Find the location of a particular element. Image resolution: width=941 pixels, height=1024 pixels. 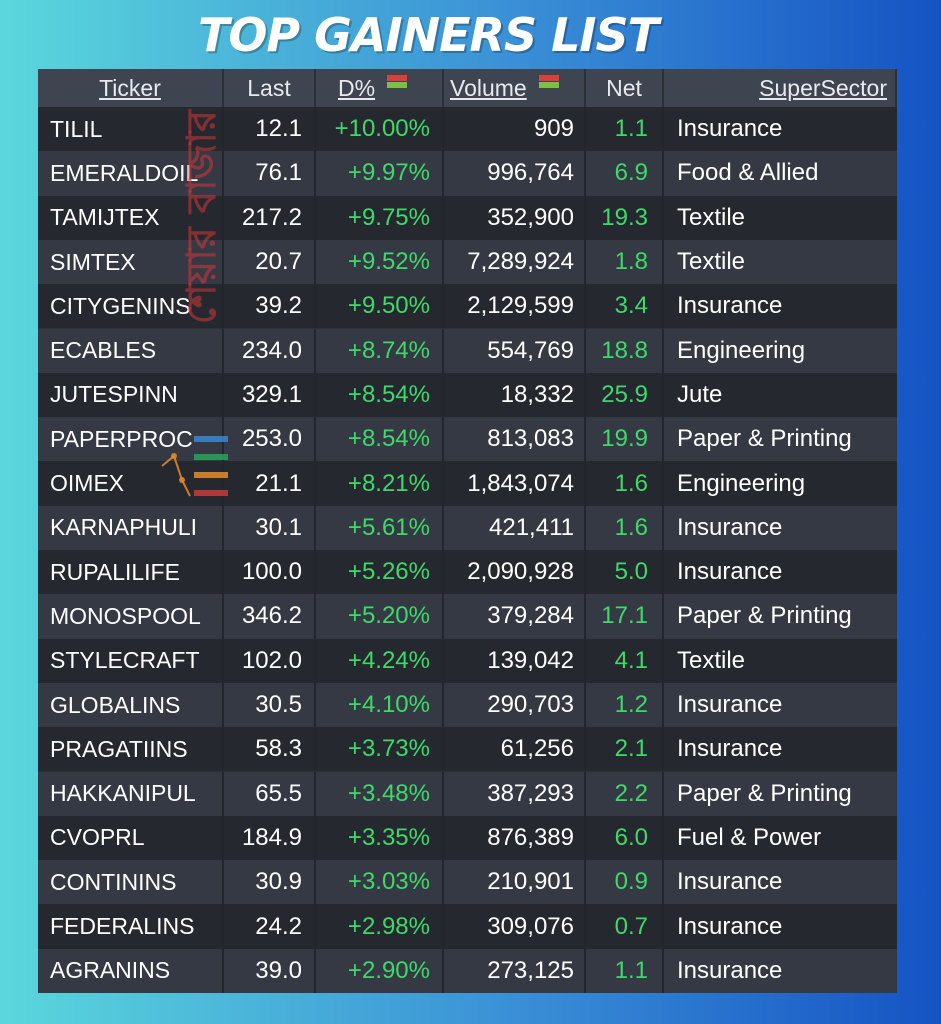

cell-volume: 2,129,599 is located at coordinates (515, 306).